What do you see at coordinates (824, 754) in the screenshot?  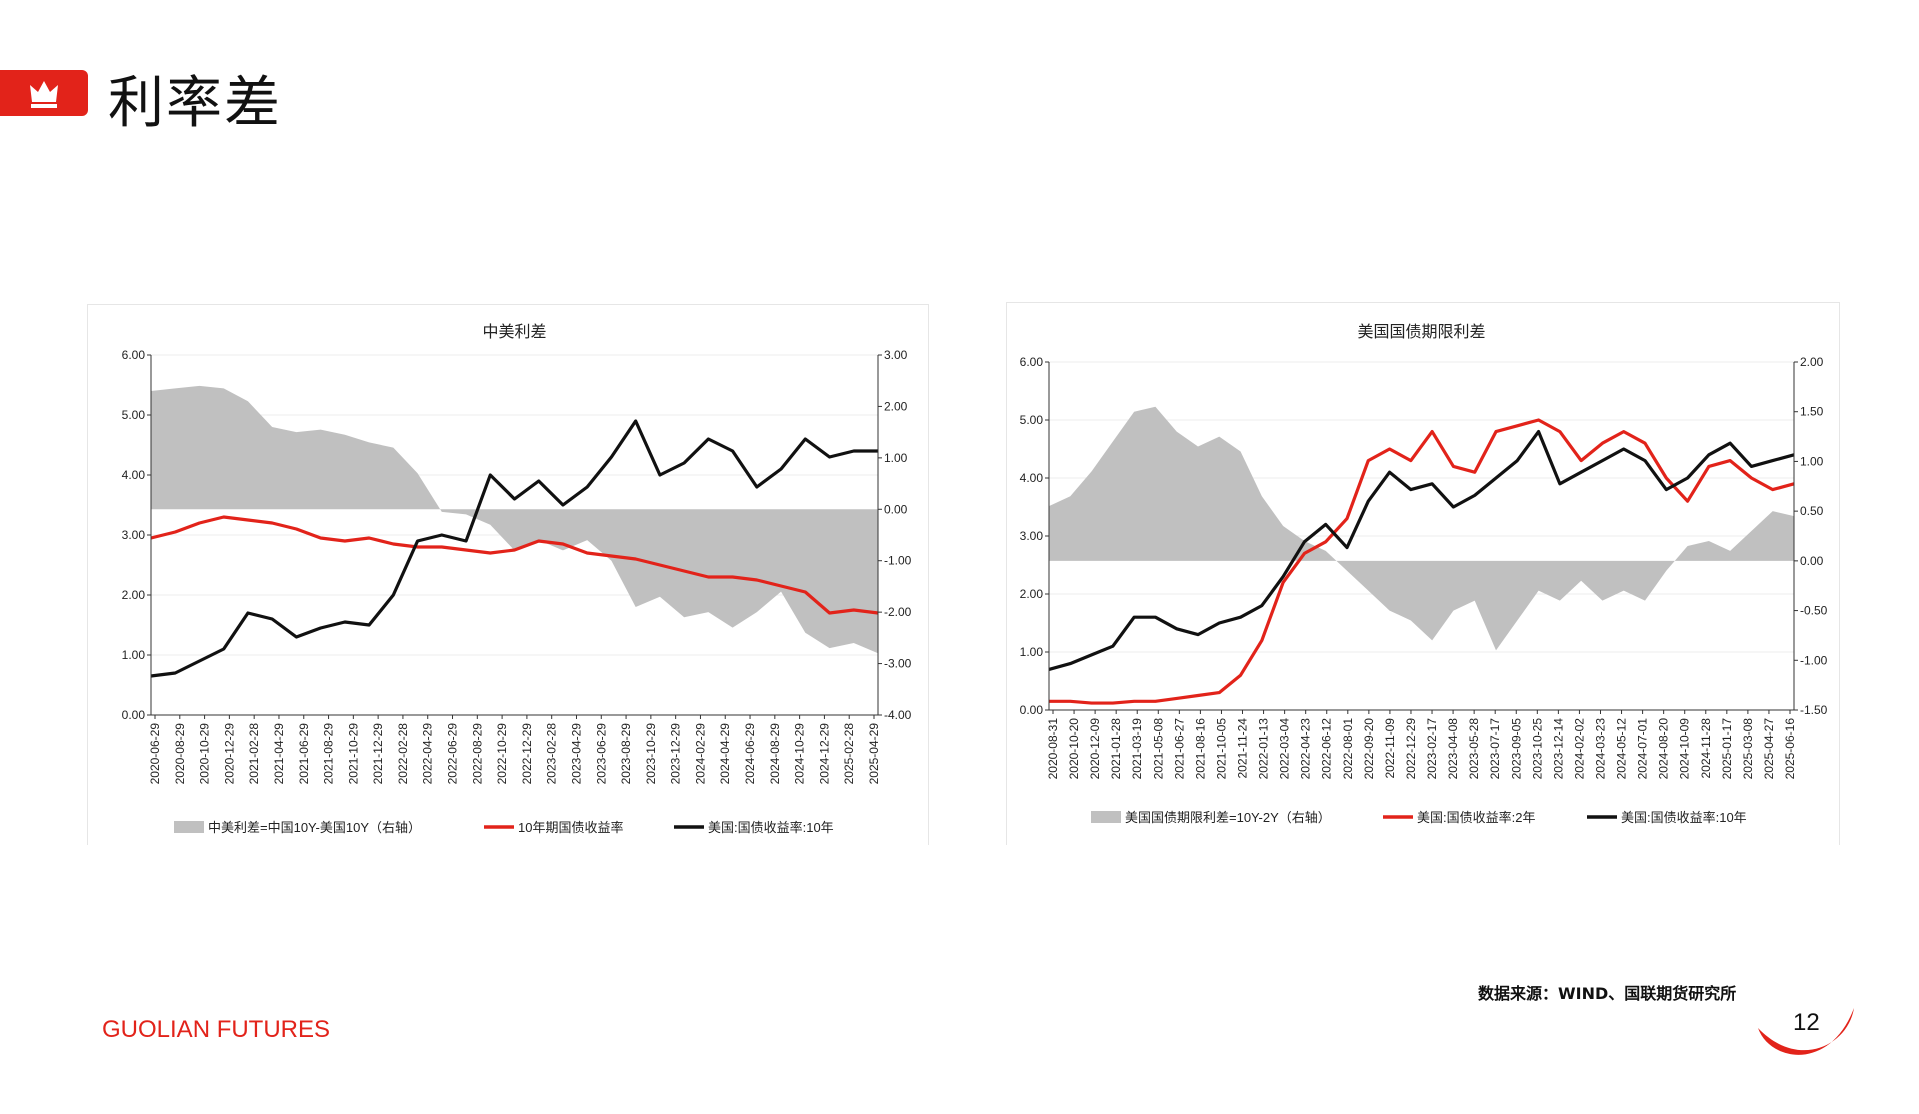 I see `x-tick-label: 2024-12-29` at bounding box center [824, 754].